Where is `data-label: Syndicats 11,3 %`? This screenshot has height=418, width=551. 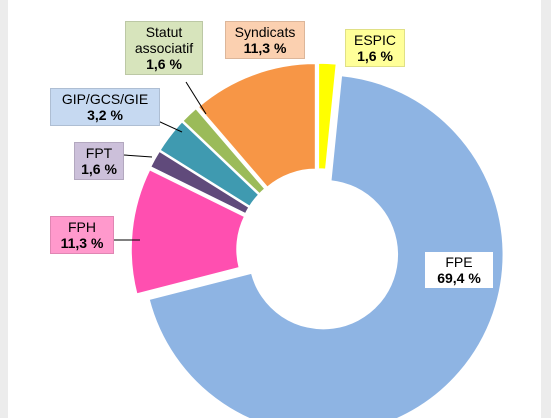
data-label: Syndicats 11,3 % is located at coordinates (265, 40).